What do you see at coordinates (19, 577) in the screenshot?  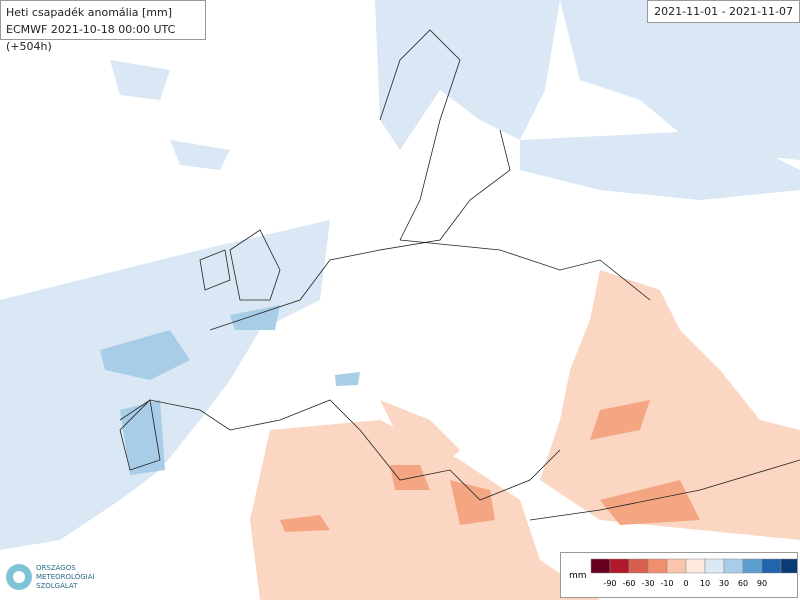 I see `logo-icon` at bounding box center [19, 577].